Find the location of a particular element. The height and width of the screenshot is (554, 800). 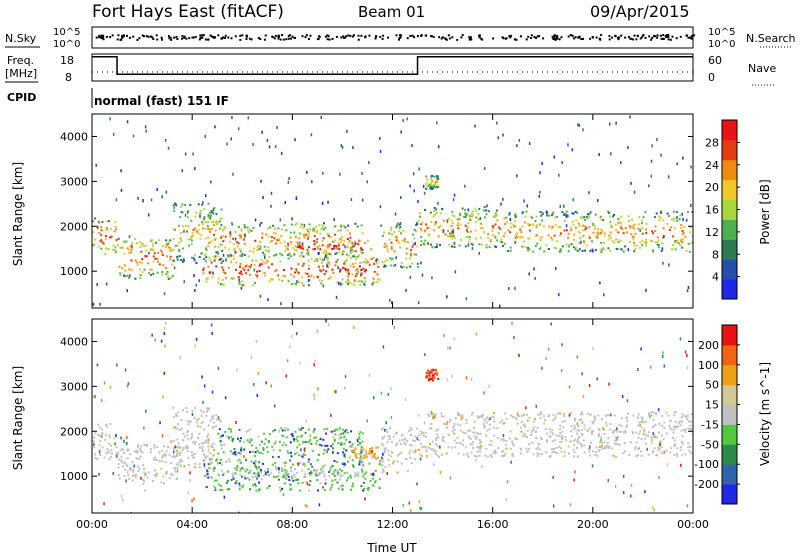

colorbar-swatch is located at coordinates (729, 150).